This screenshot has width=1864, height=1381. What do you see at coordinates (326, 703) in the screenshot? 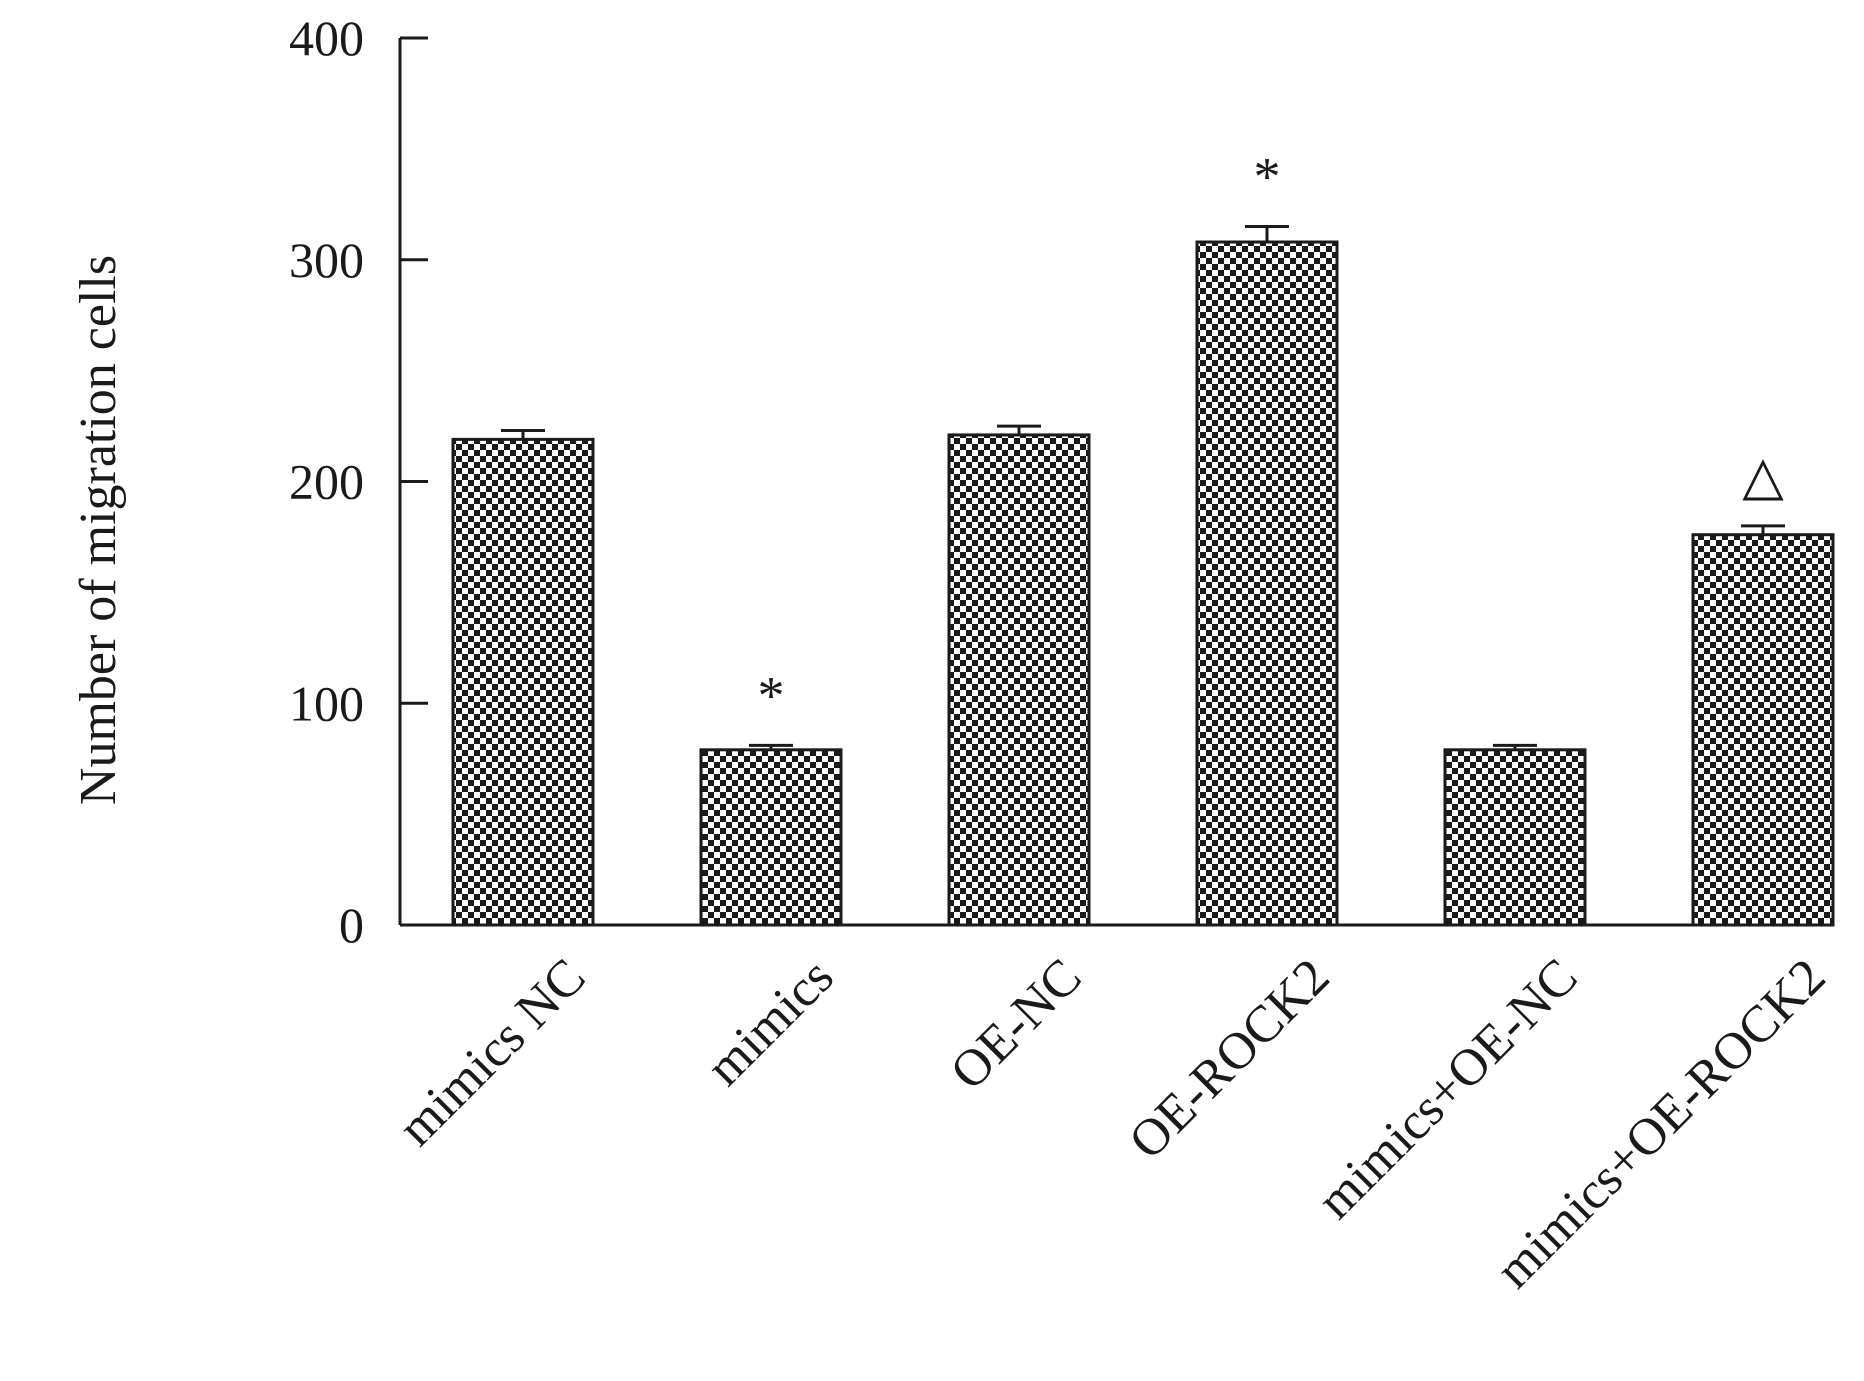
I see `y-tick-label: 100` at bounding box center [326, 703].